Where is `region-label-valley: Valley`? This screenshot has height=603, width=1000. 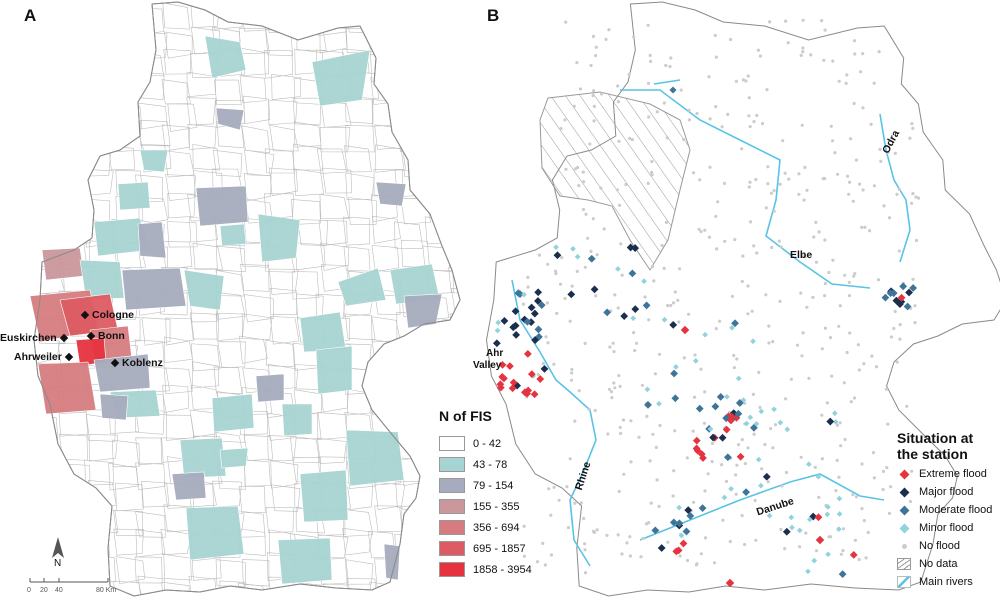
region-label-valley: Valley is located at coordinates (487, 365).